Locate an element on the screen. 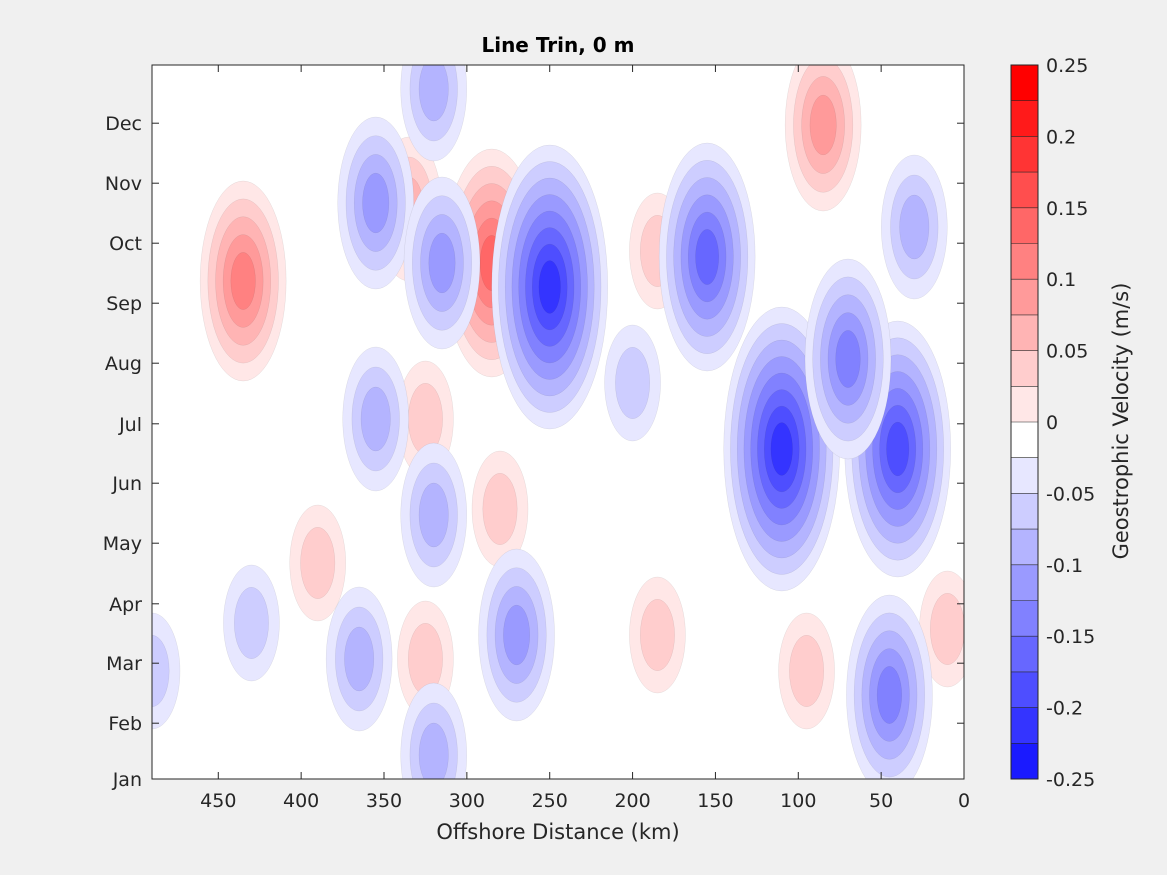 The height and width of the screenshot is (875, 1167). x-tick-label: 300 is located at coordinates (467, 801).